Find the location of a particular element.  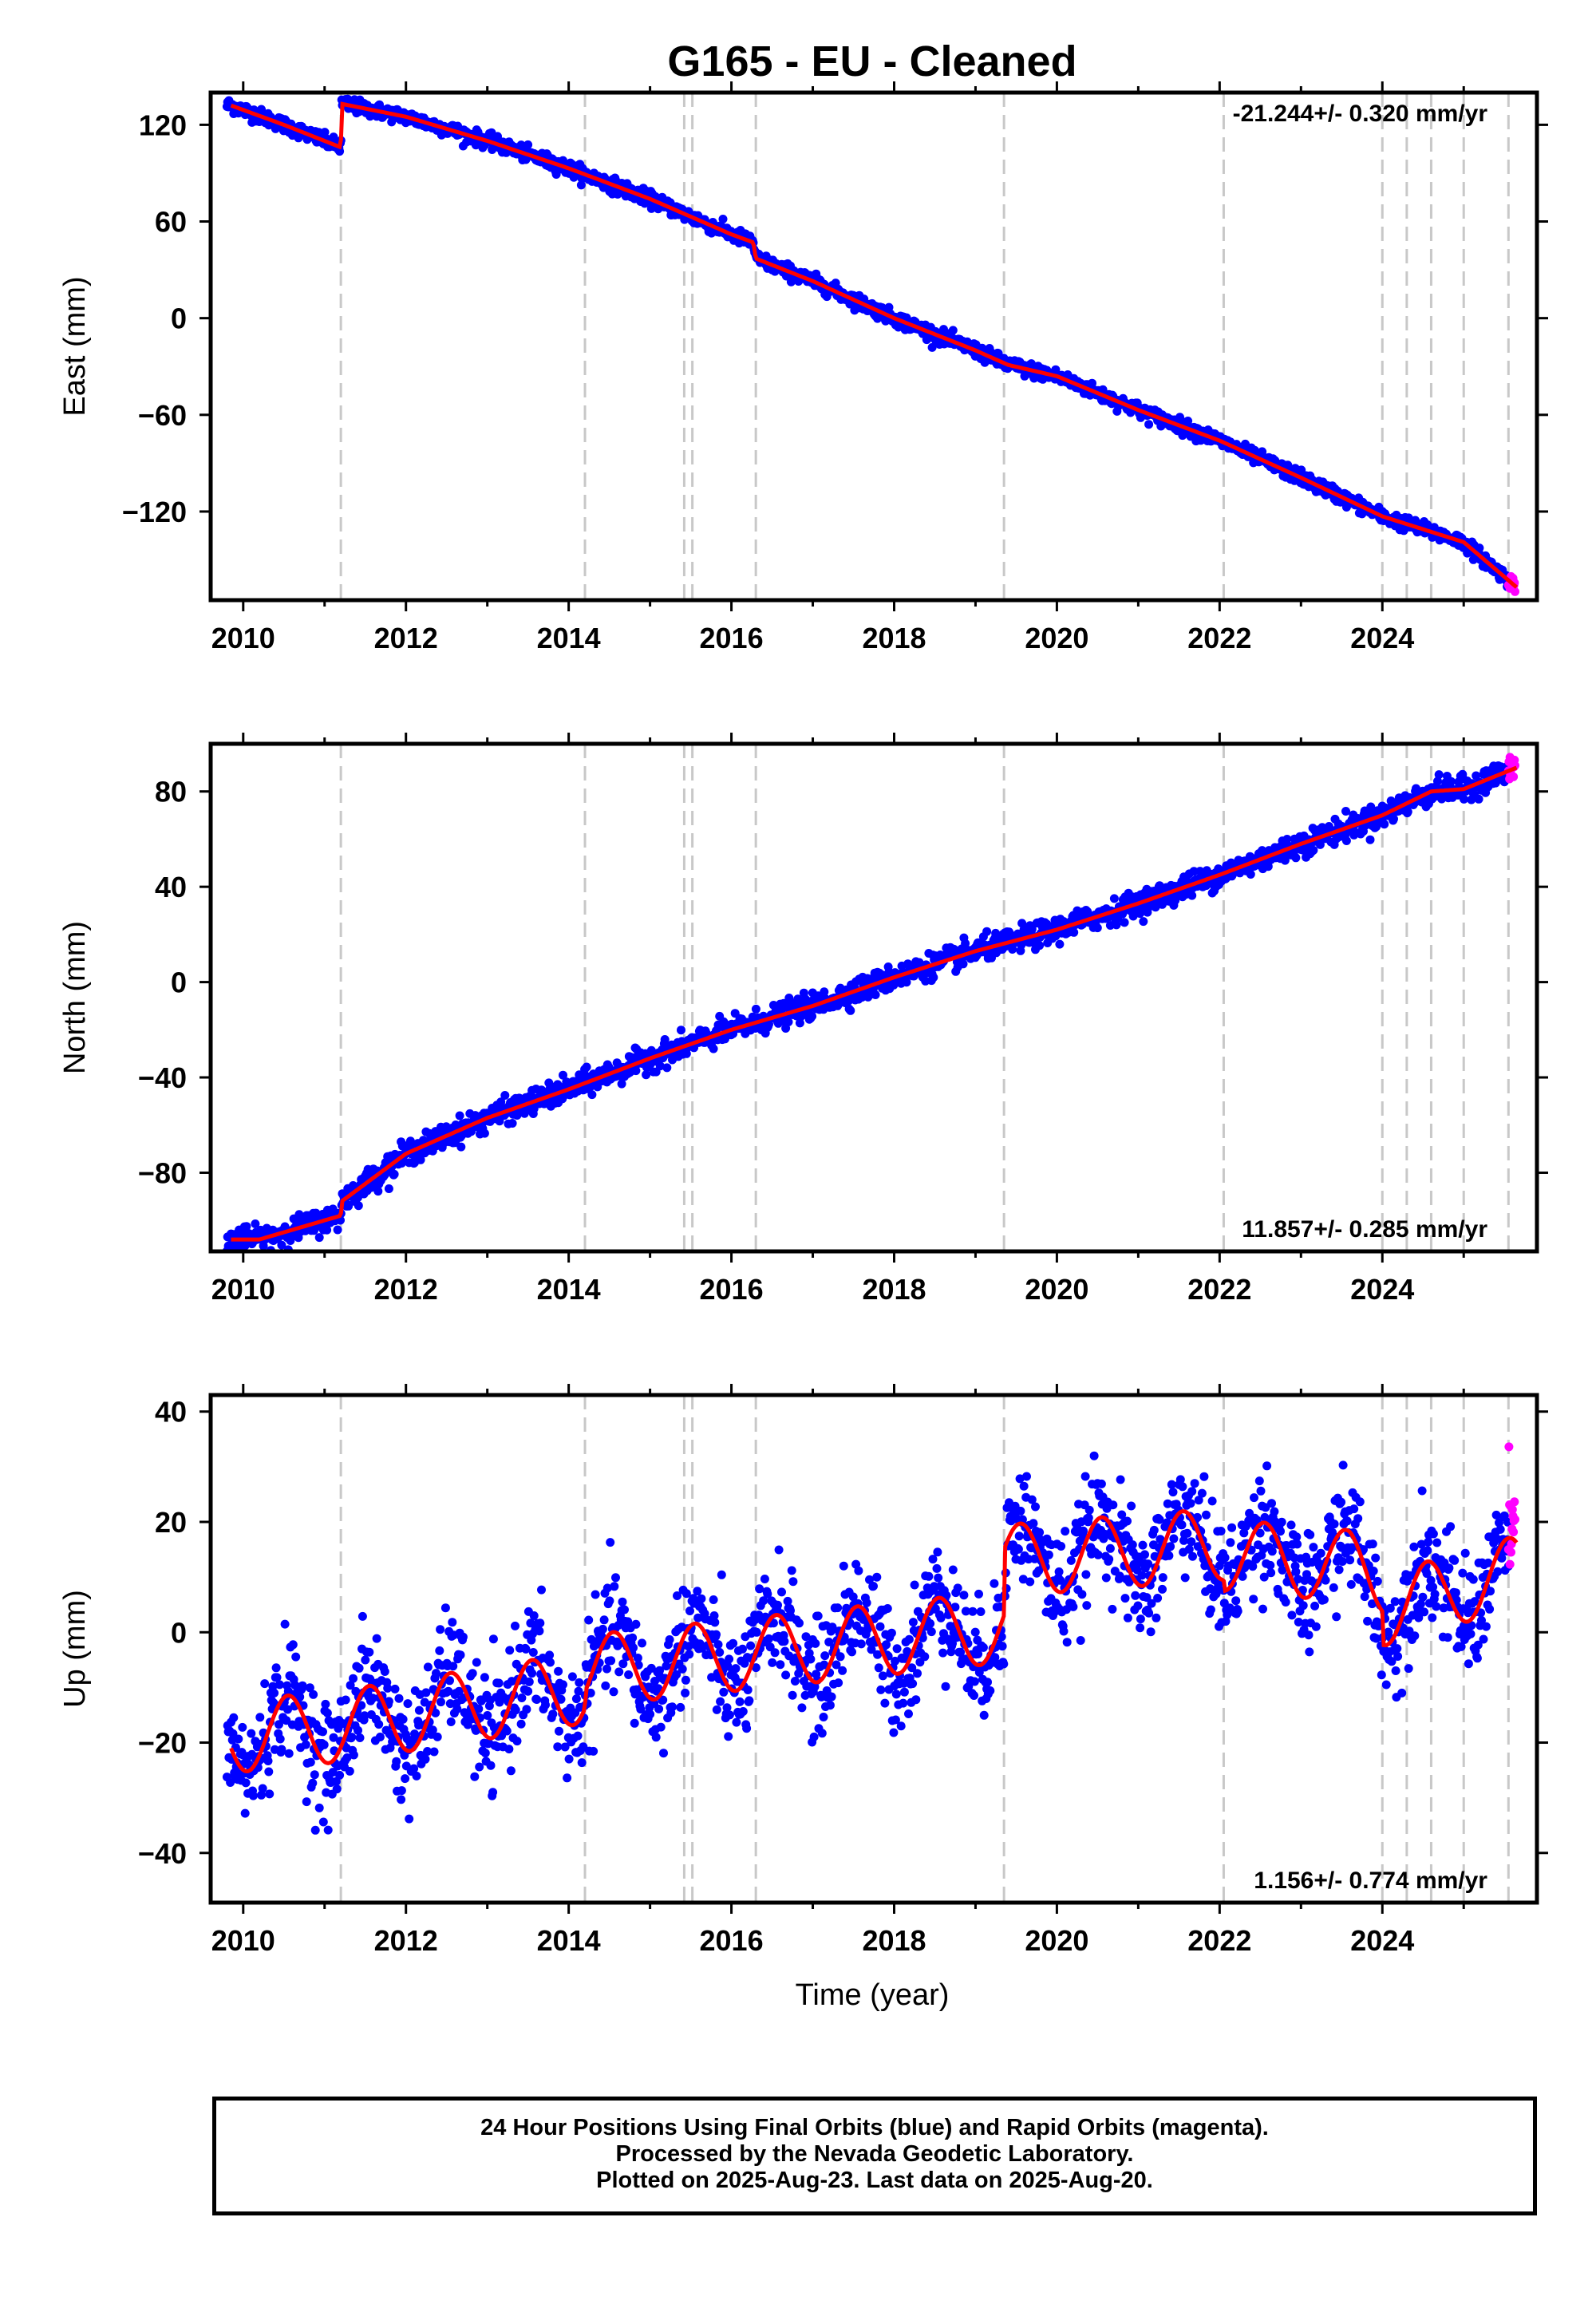

rapid-point is located at coordinates (1514, 776).